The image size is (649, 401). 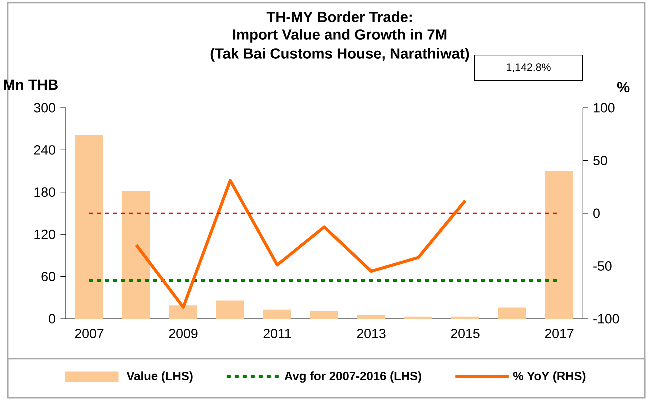 What do you see at coordinates (278, 333) in the screenshot?
I see `x-tick-label: 2011` at bounding box center [278, 333].